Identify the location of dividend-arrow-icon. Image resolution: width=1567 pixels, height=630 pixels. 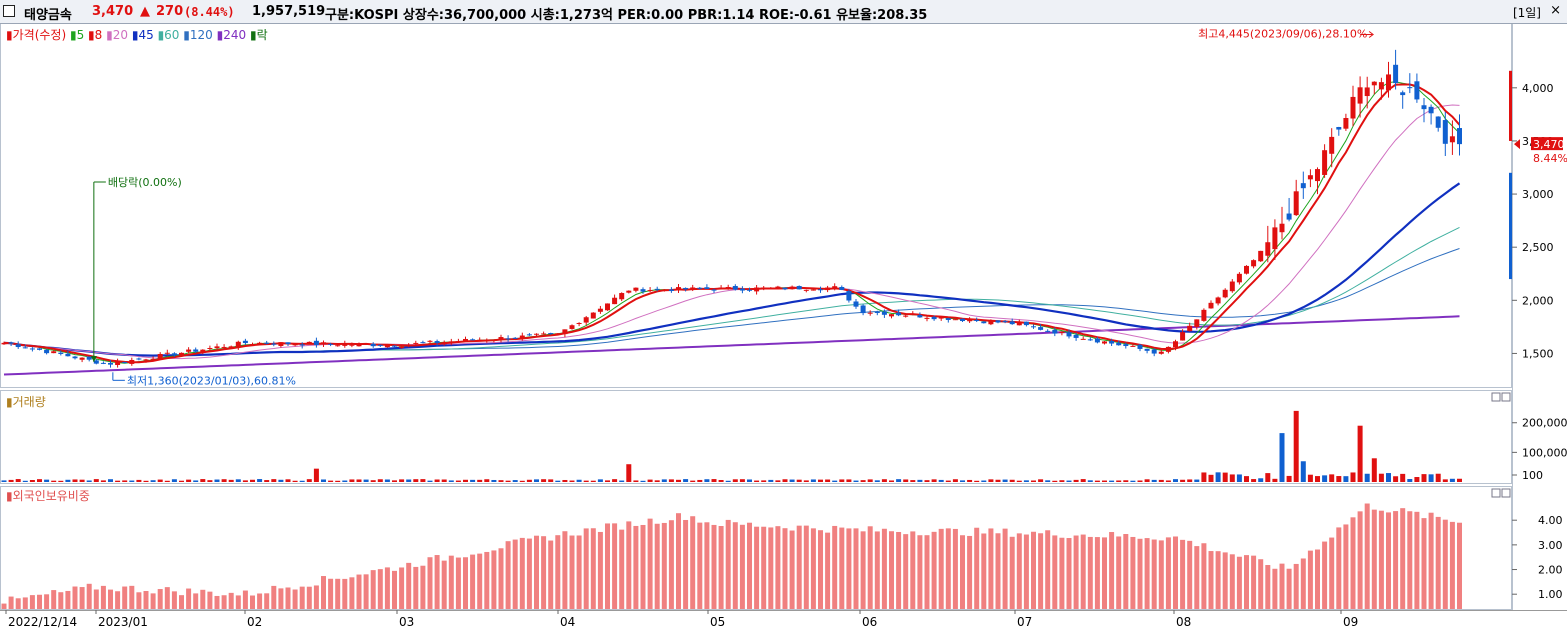
(93, 358).